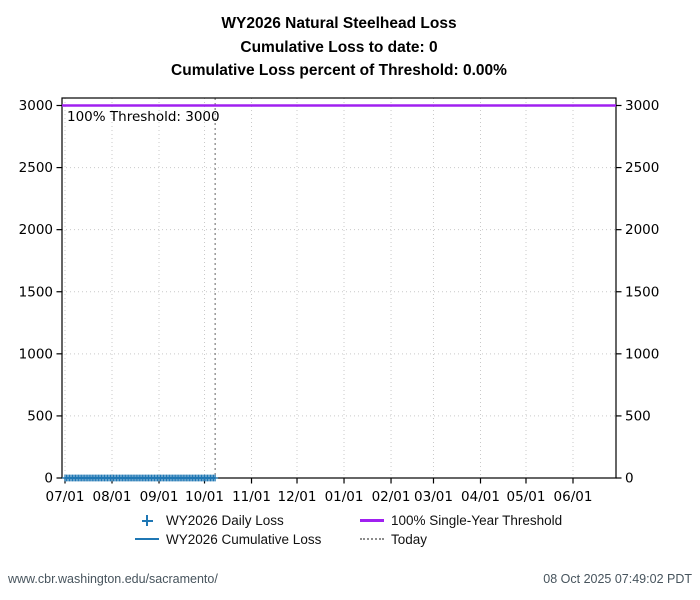 The width and height of the screenshot is (700, 600). Describe the element at coordinates (642, 106) in the screenshot. I see `y-tick-label-right: 3000` at that location.